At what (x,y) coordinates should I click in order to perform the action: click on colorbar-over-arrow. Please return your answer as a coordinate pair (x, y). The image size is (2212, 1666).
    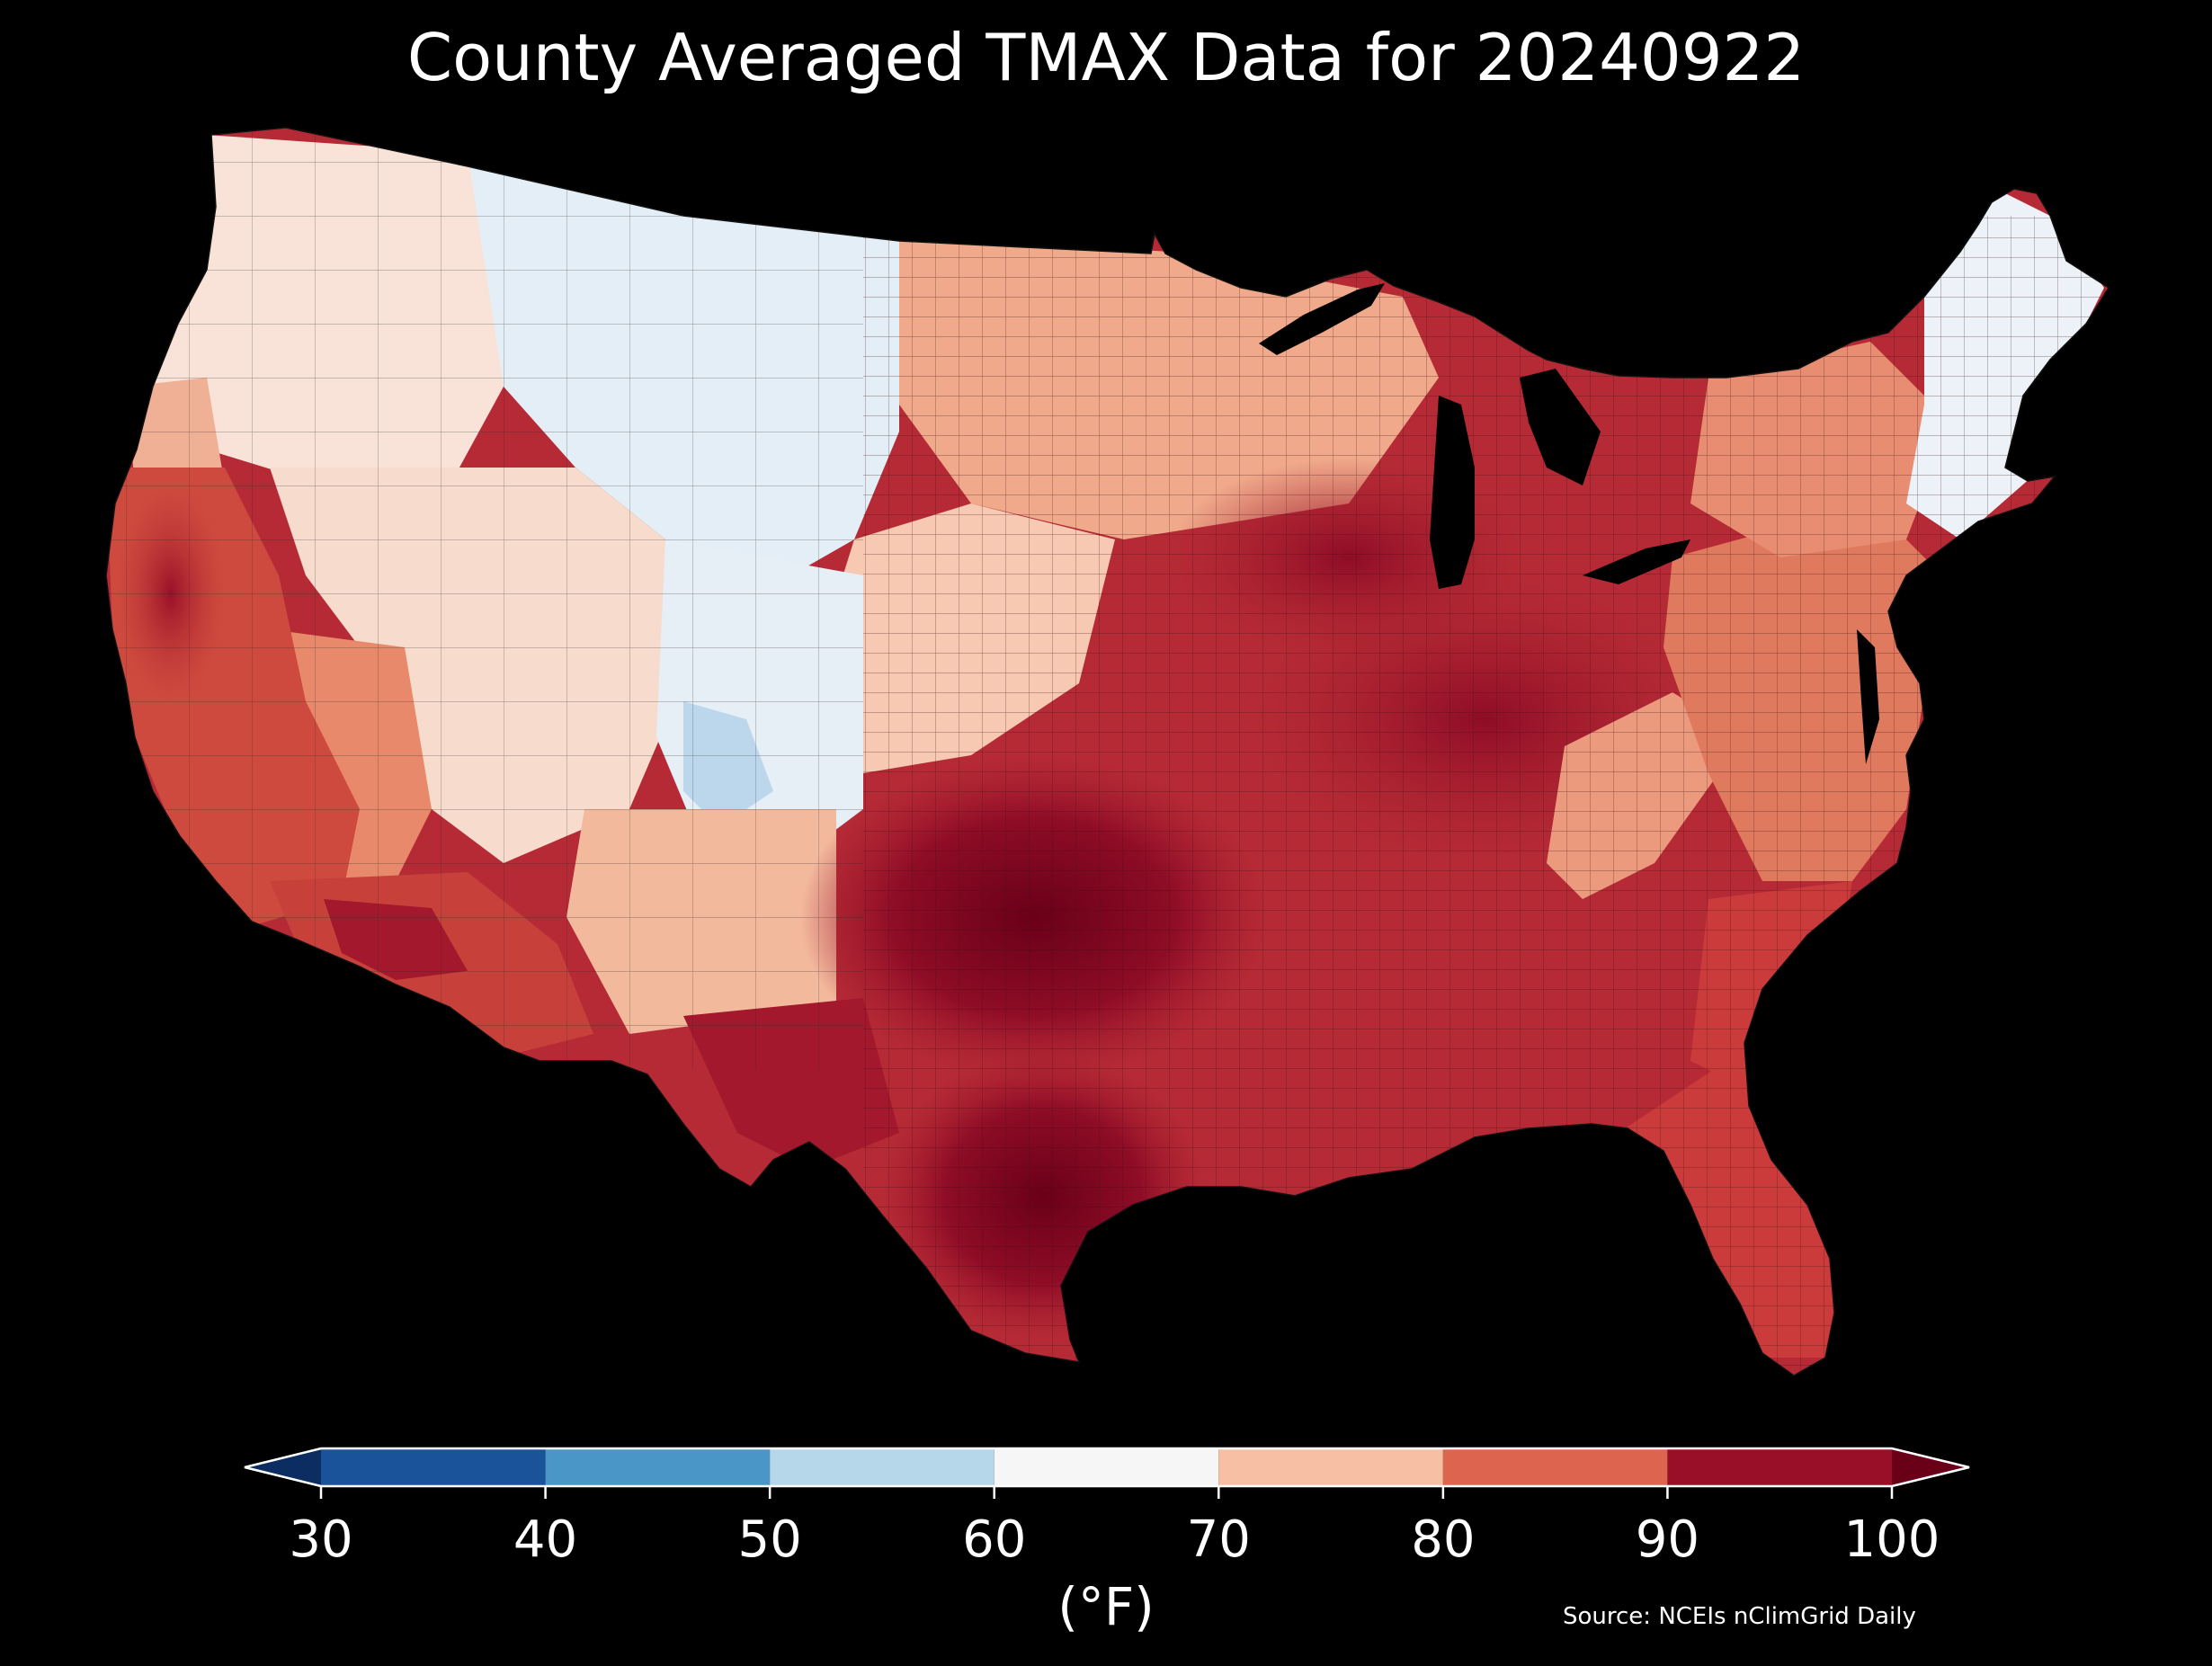
    Looking at the image, I should click on (1930, 1467).